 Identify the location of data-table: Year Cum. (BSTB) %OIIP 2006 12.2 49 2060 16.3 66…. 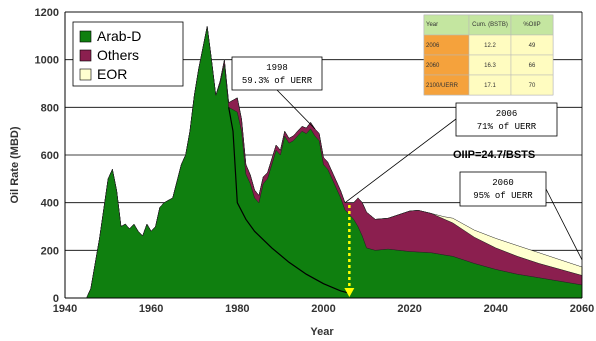
(488, 55).